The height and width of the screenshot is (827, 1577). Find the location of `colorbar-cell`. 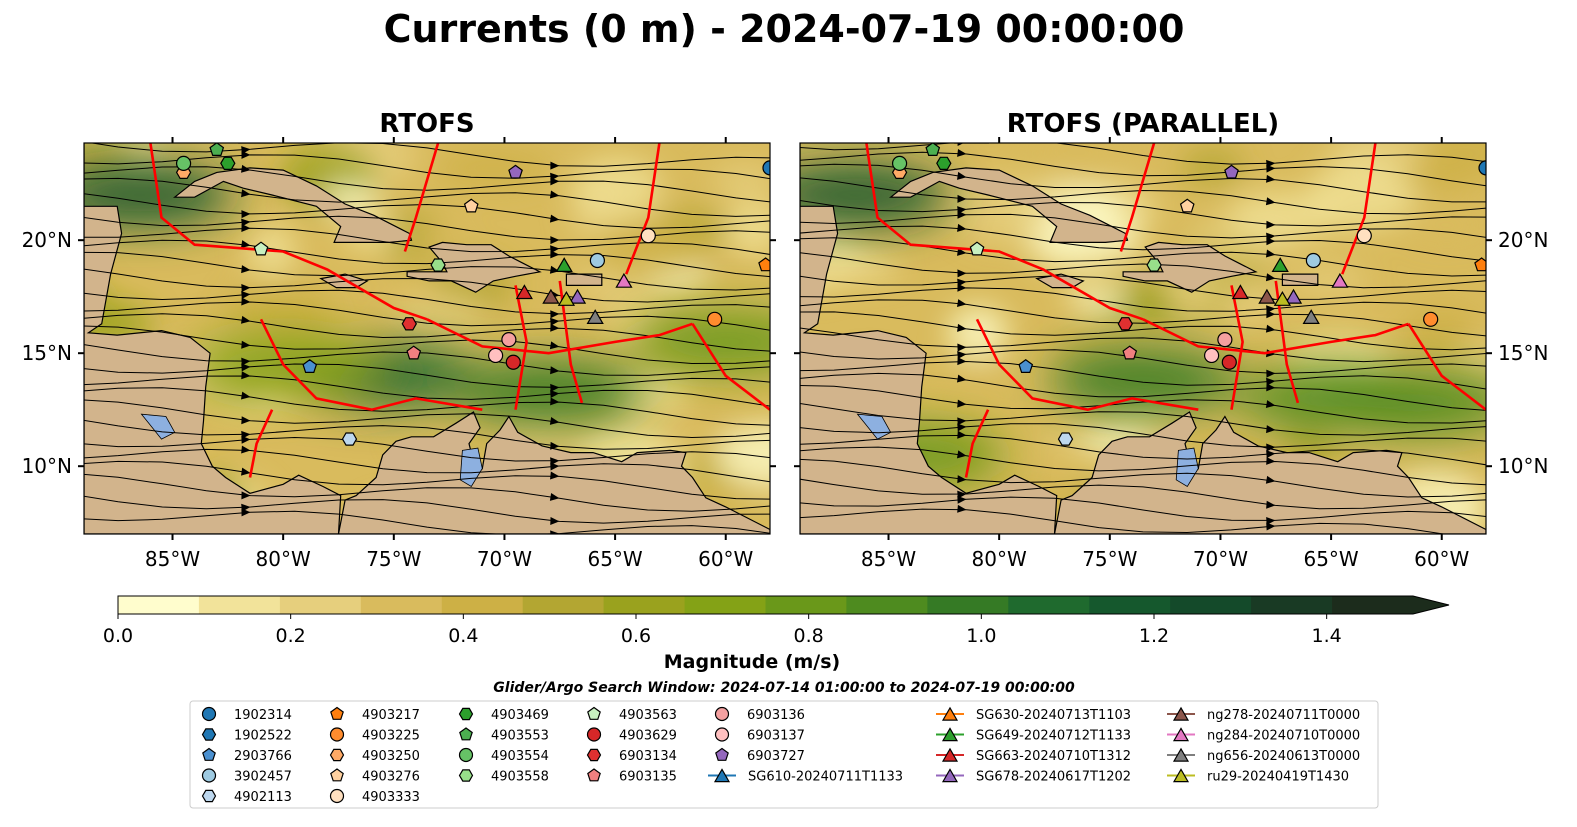

colorbar-cell is located at coordinates (968, 605).